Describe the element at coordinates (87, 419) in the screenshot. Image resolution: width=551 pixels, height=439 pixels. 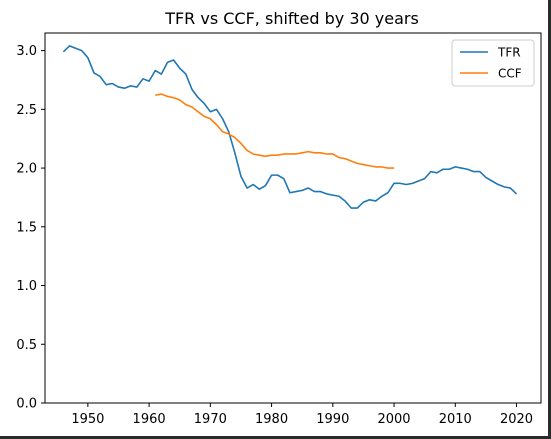
I see `x-tick-label: 1950` at that location.